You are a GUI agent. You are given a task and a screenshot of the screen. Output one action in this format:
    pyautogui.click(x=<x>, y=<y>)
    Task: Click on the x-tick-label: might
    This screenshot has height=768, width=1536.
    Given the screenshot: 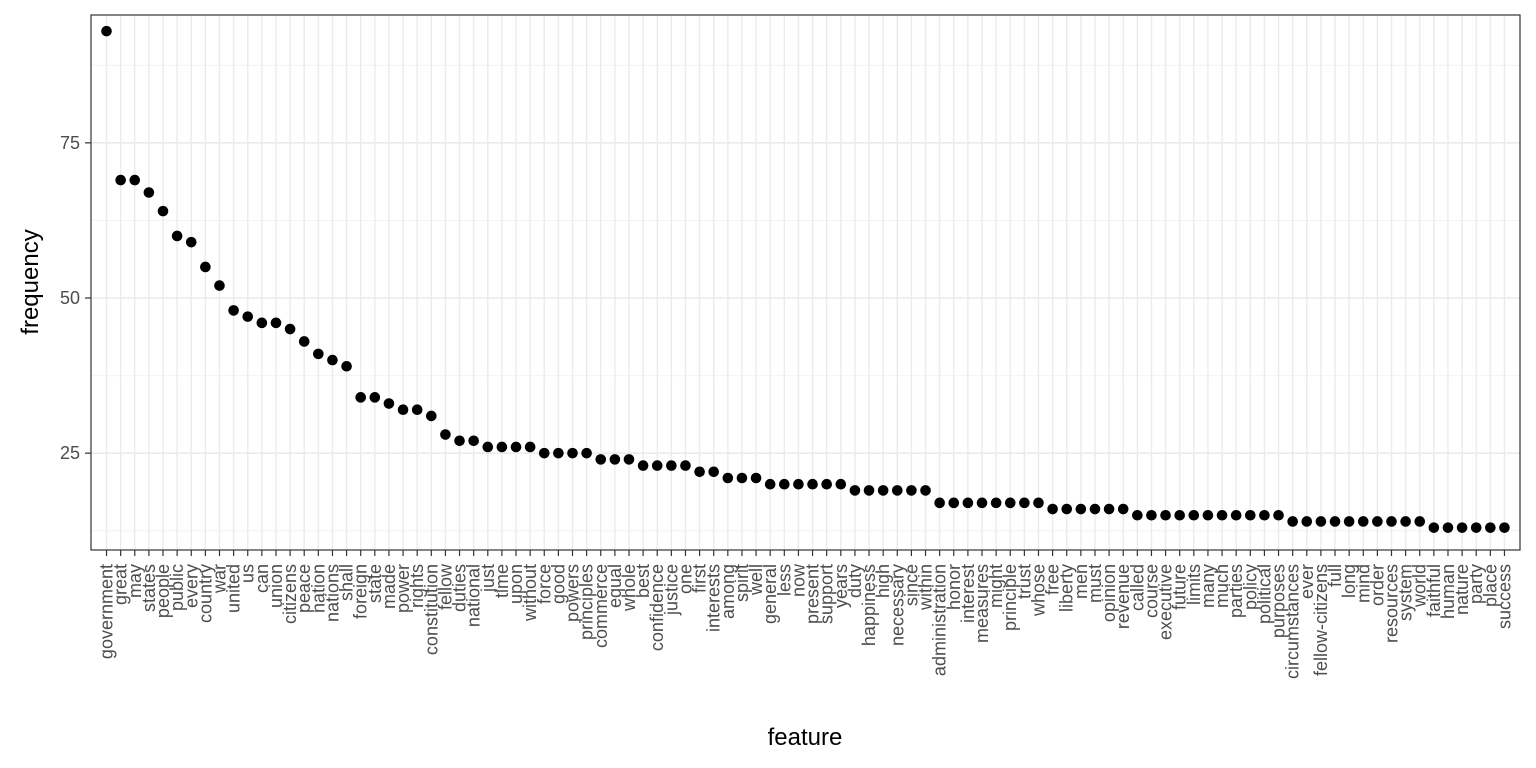 What is the action you would take?
    pyautogui.click(x=996, y=586)
    